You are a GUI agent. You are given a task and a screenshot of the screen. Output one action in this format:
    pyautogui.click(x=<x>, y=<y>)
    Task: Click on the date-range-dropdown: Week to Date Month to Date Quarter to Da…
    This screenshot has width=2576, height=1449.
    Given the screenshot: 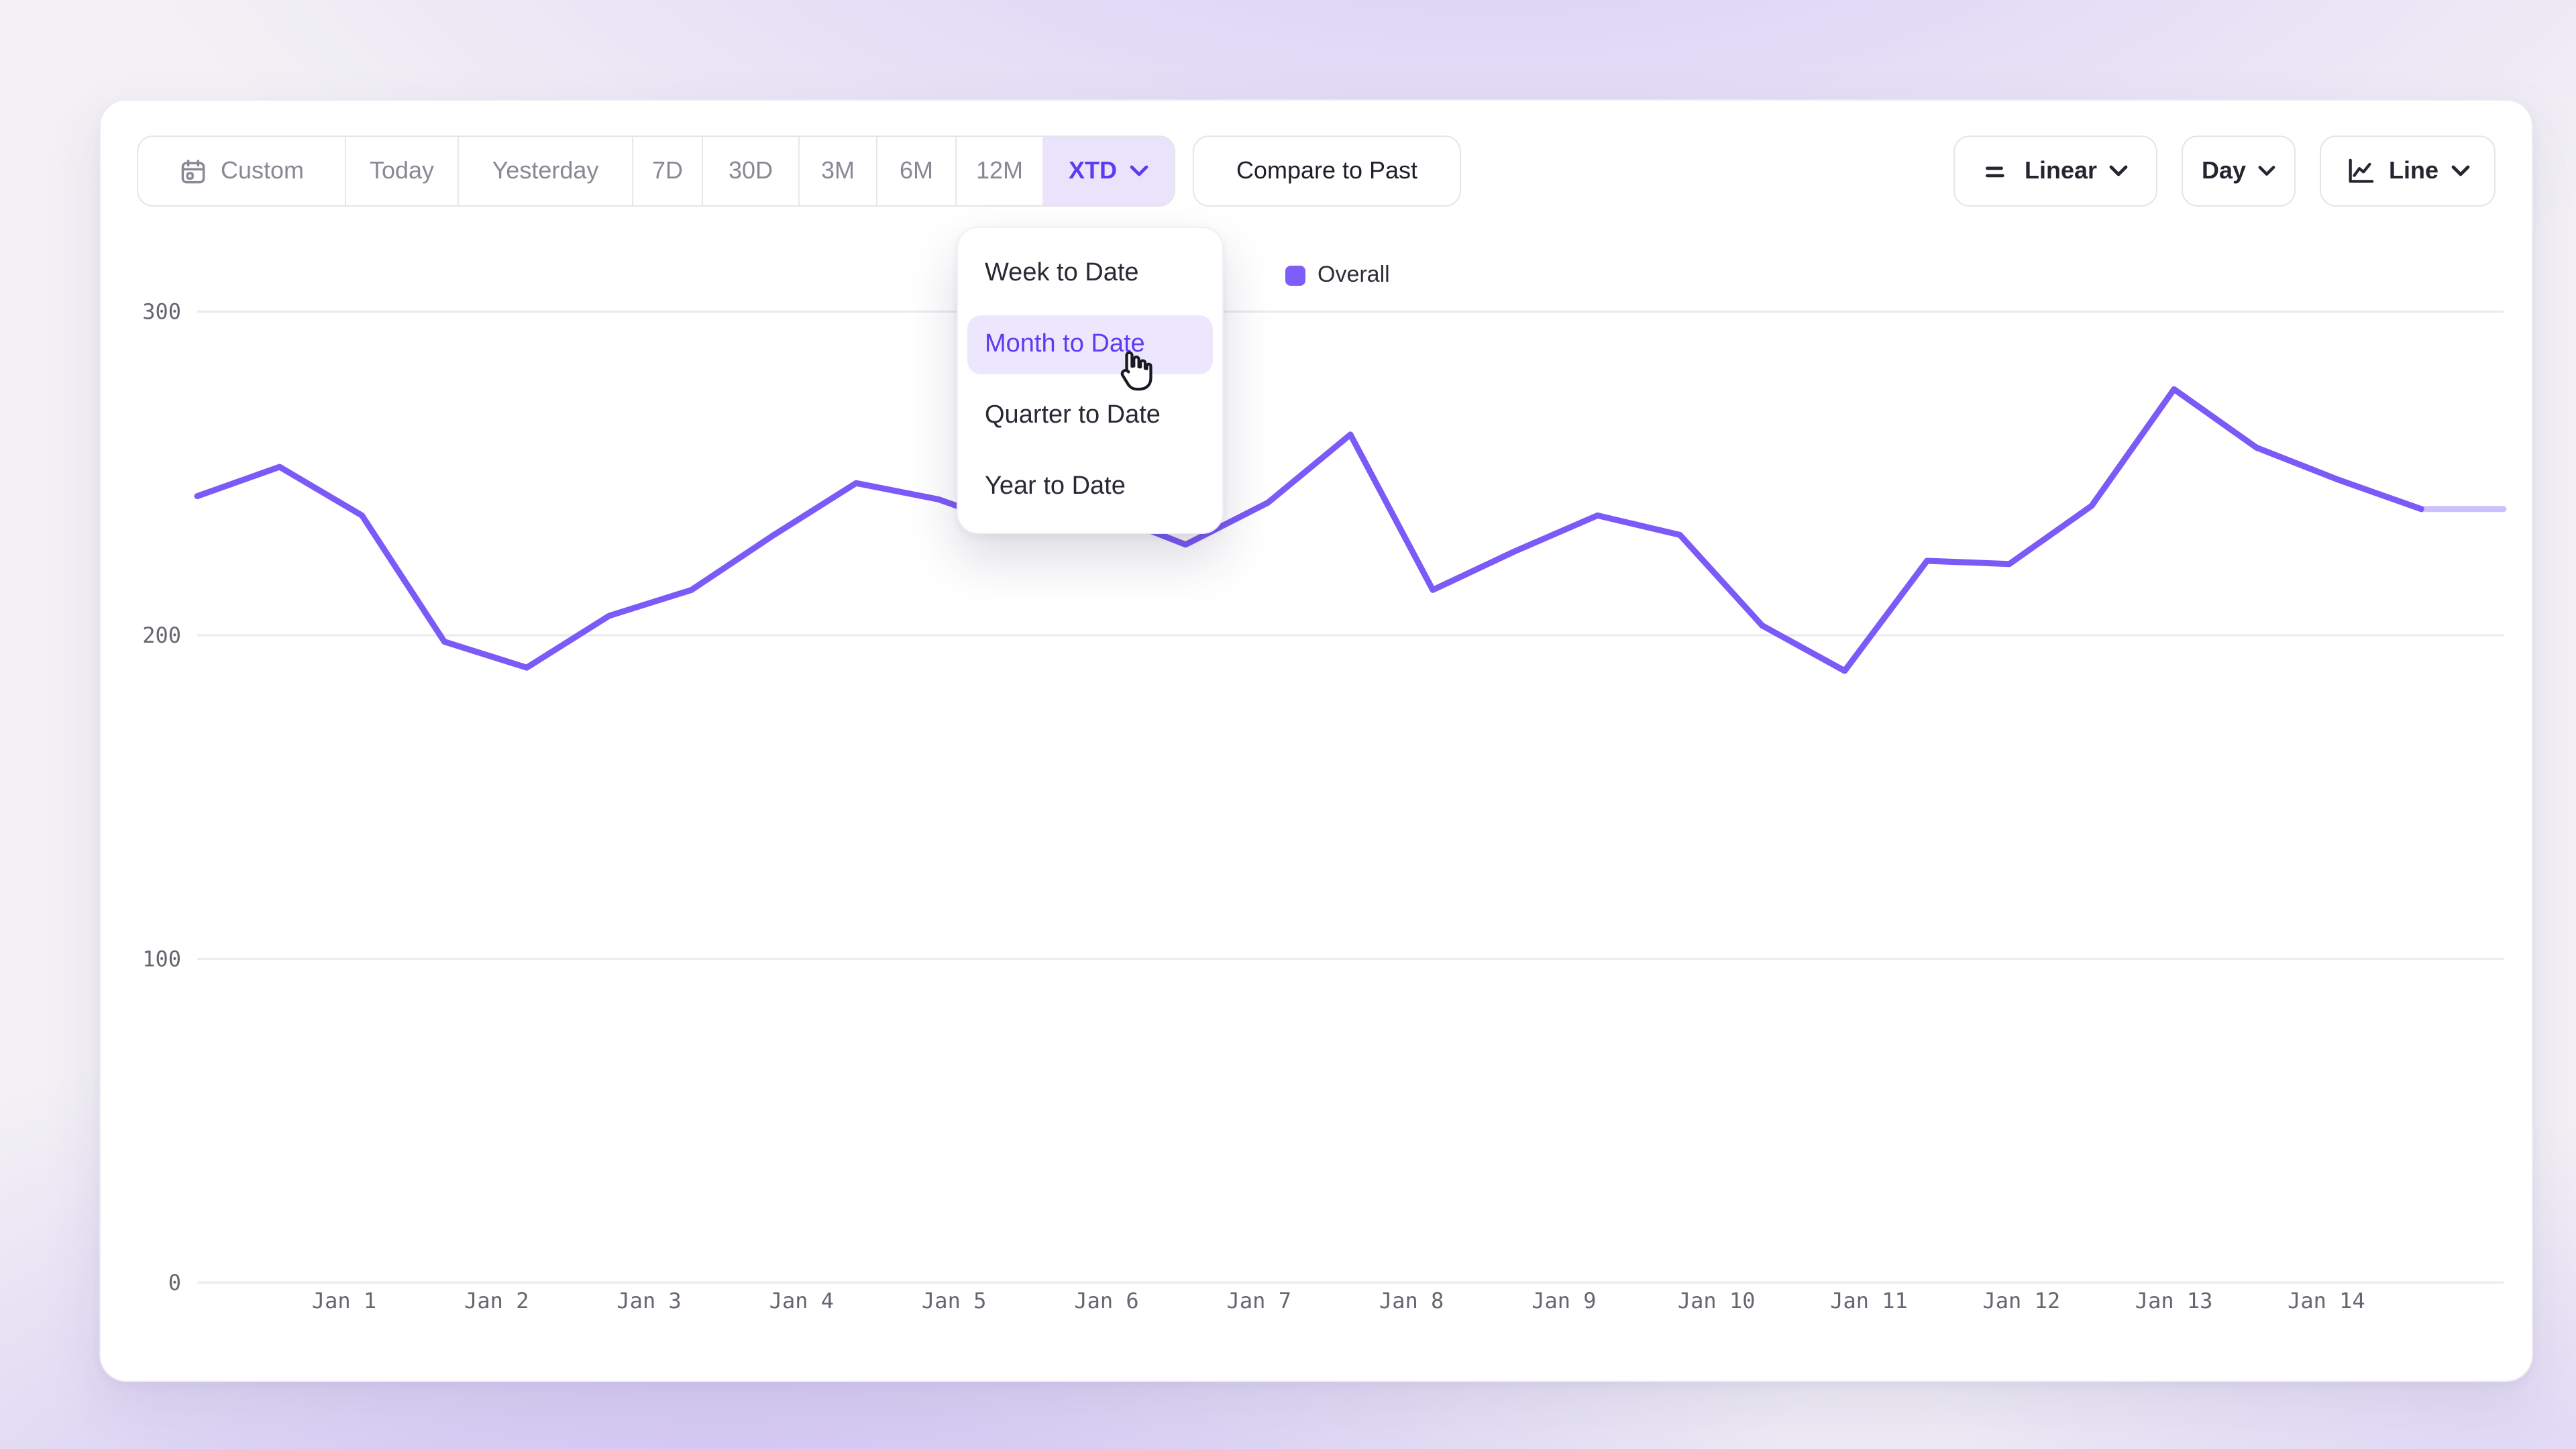 What is the action you would take?
    pyautogui.click(x=1090, y=380)
    